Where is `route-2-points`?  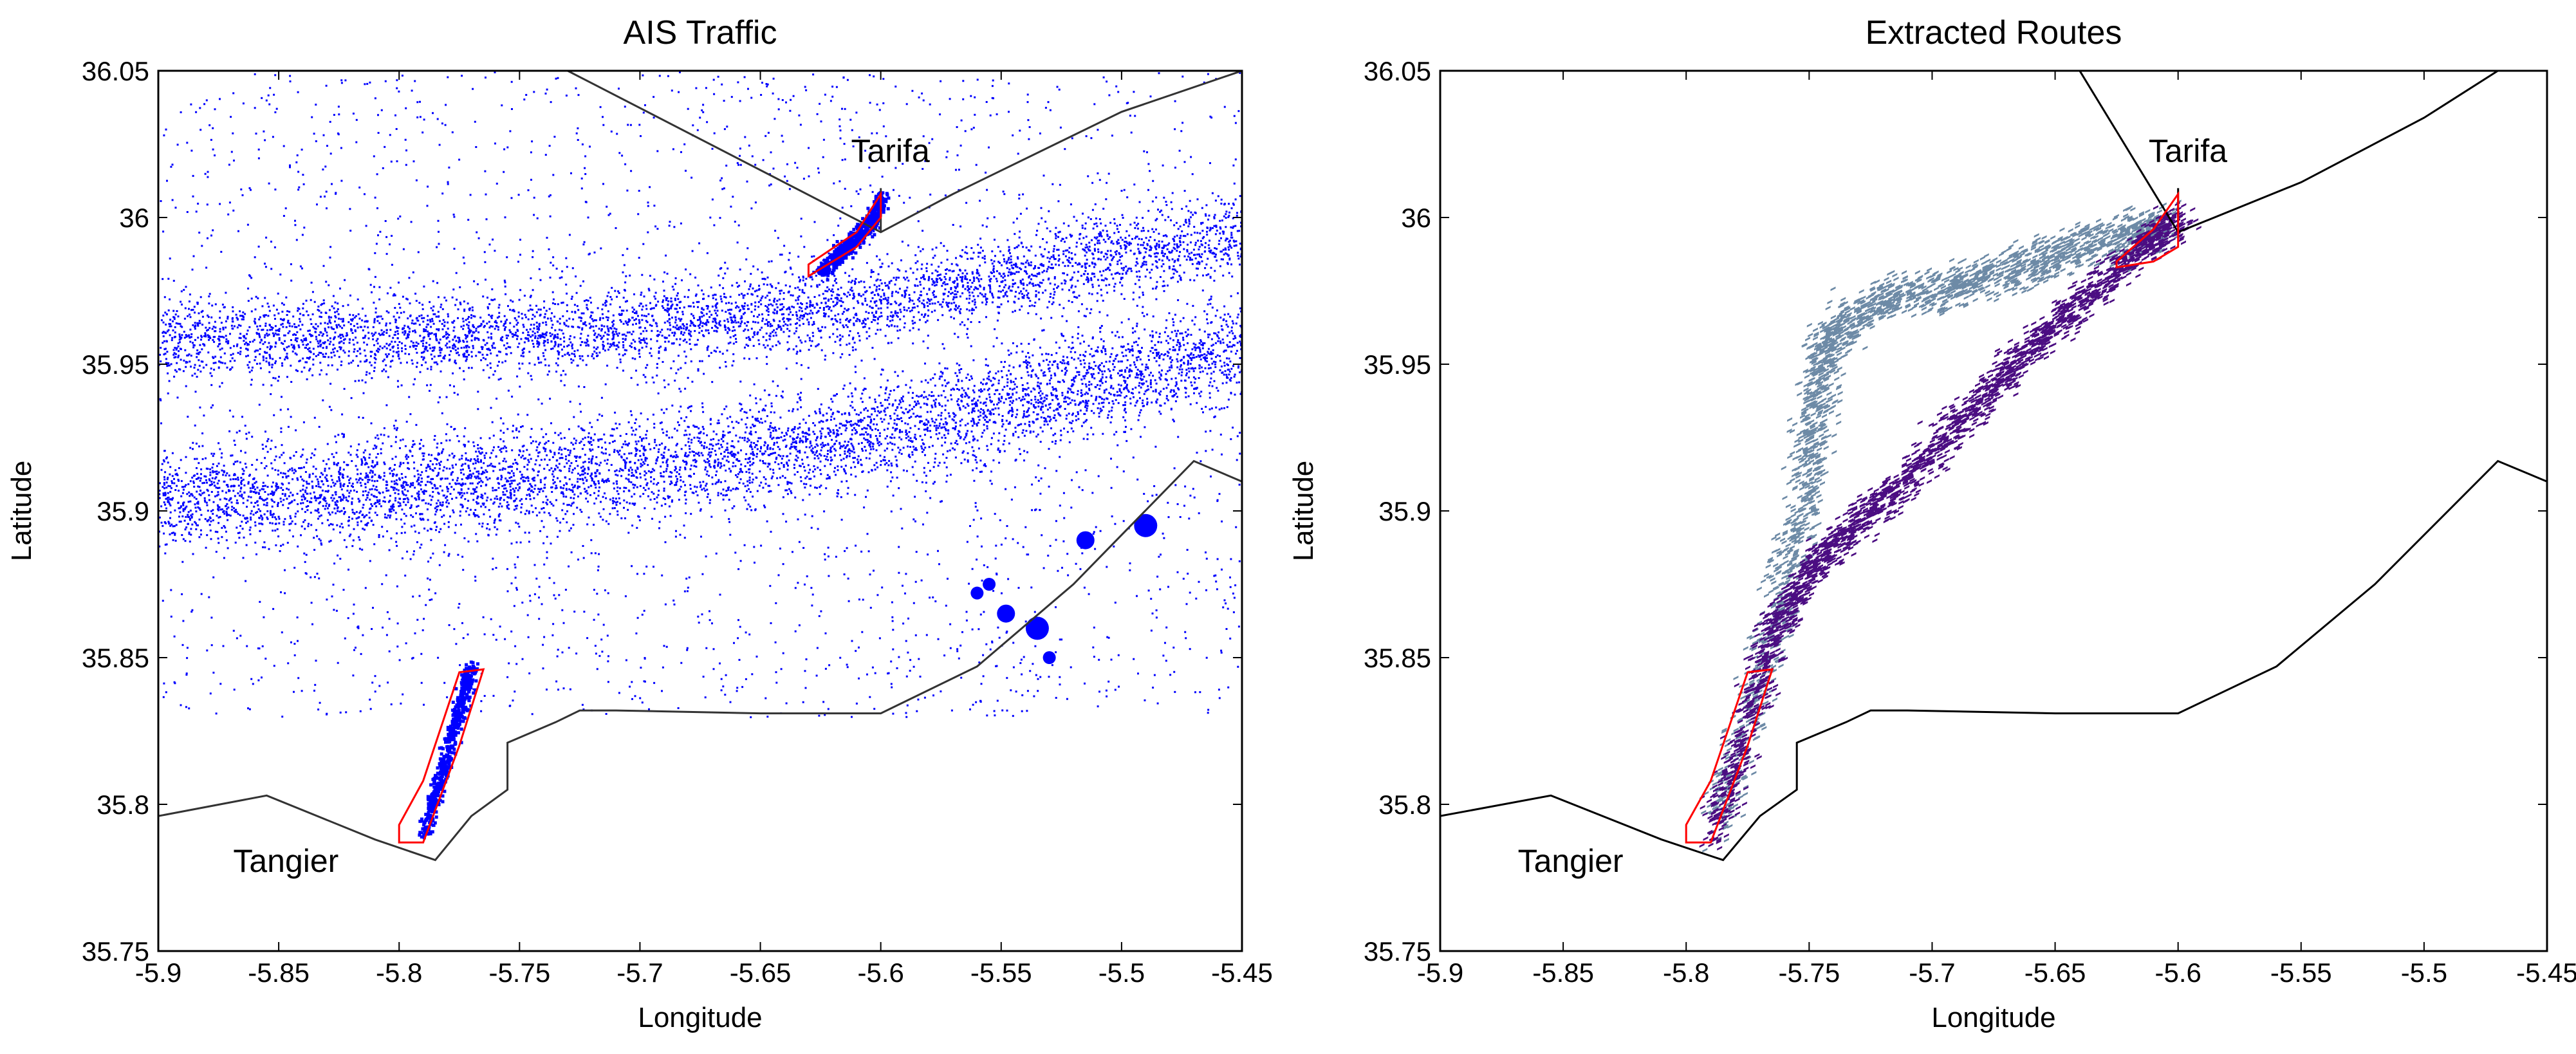 route-2-points is located at coordinates (1950, 526).